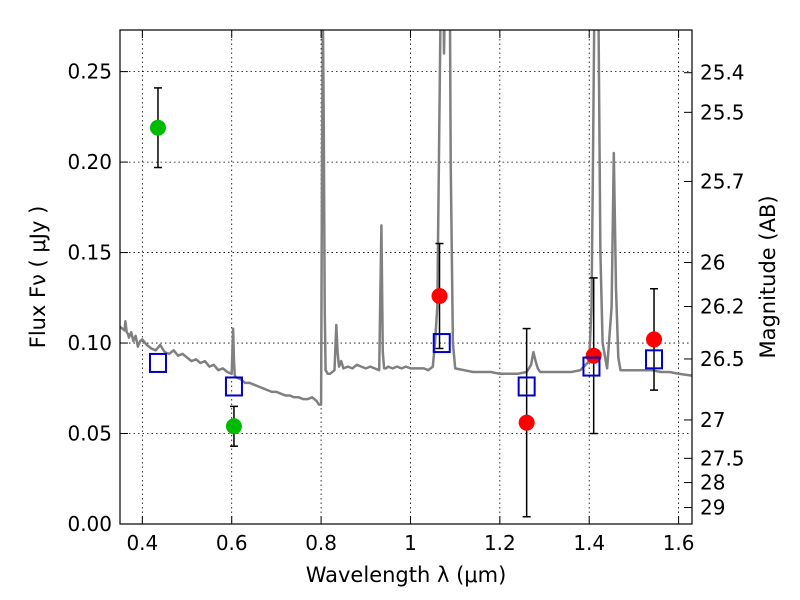 Image resolution: width=800 pixels, height=600 pixels. What do you see at coordinates (89, 162) in the screenshot?
I see `y-tick-label: 0.20` at bounding box center [89, 162].